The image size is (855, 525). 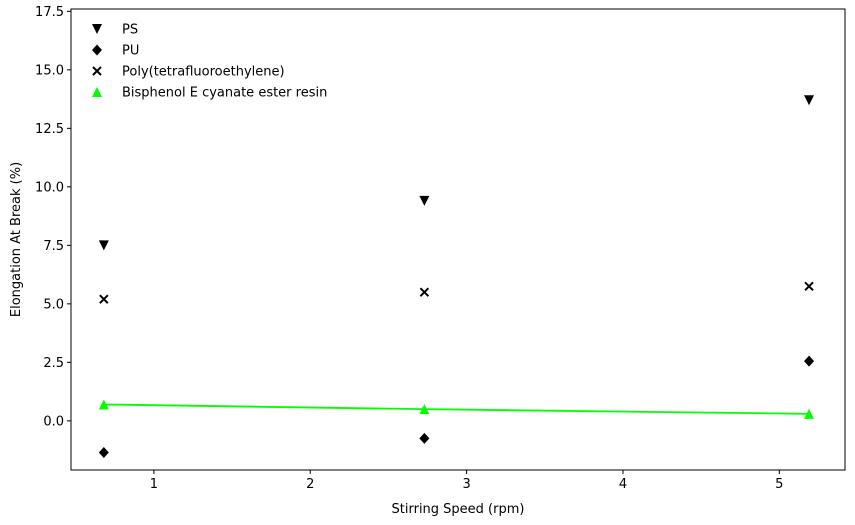 I want to click on y-tick-label: 2.5, so click(x=53, y=363).